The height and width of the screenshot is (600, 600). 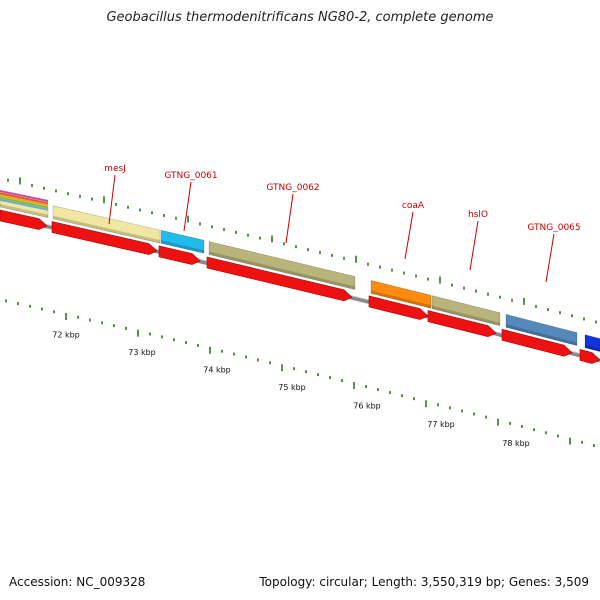 What do you see at coordinates (478, 215) in the screenshot?
I see `gene-label: hslO` at bounding box center [478, 215].